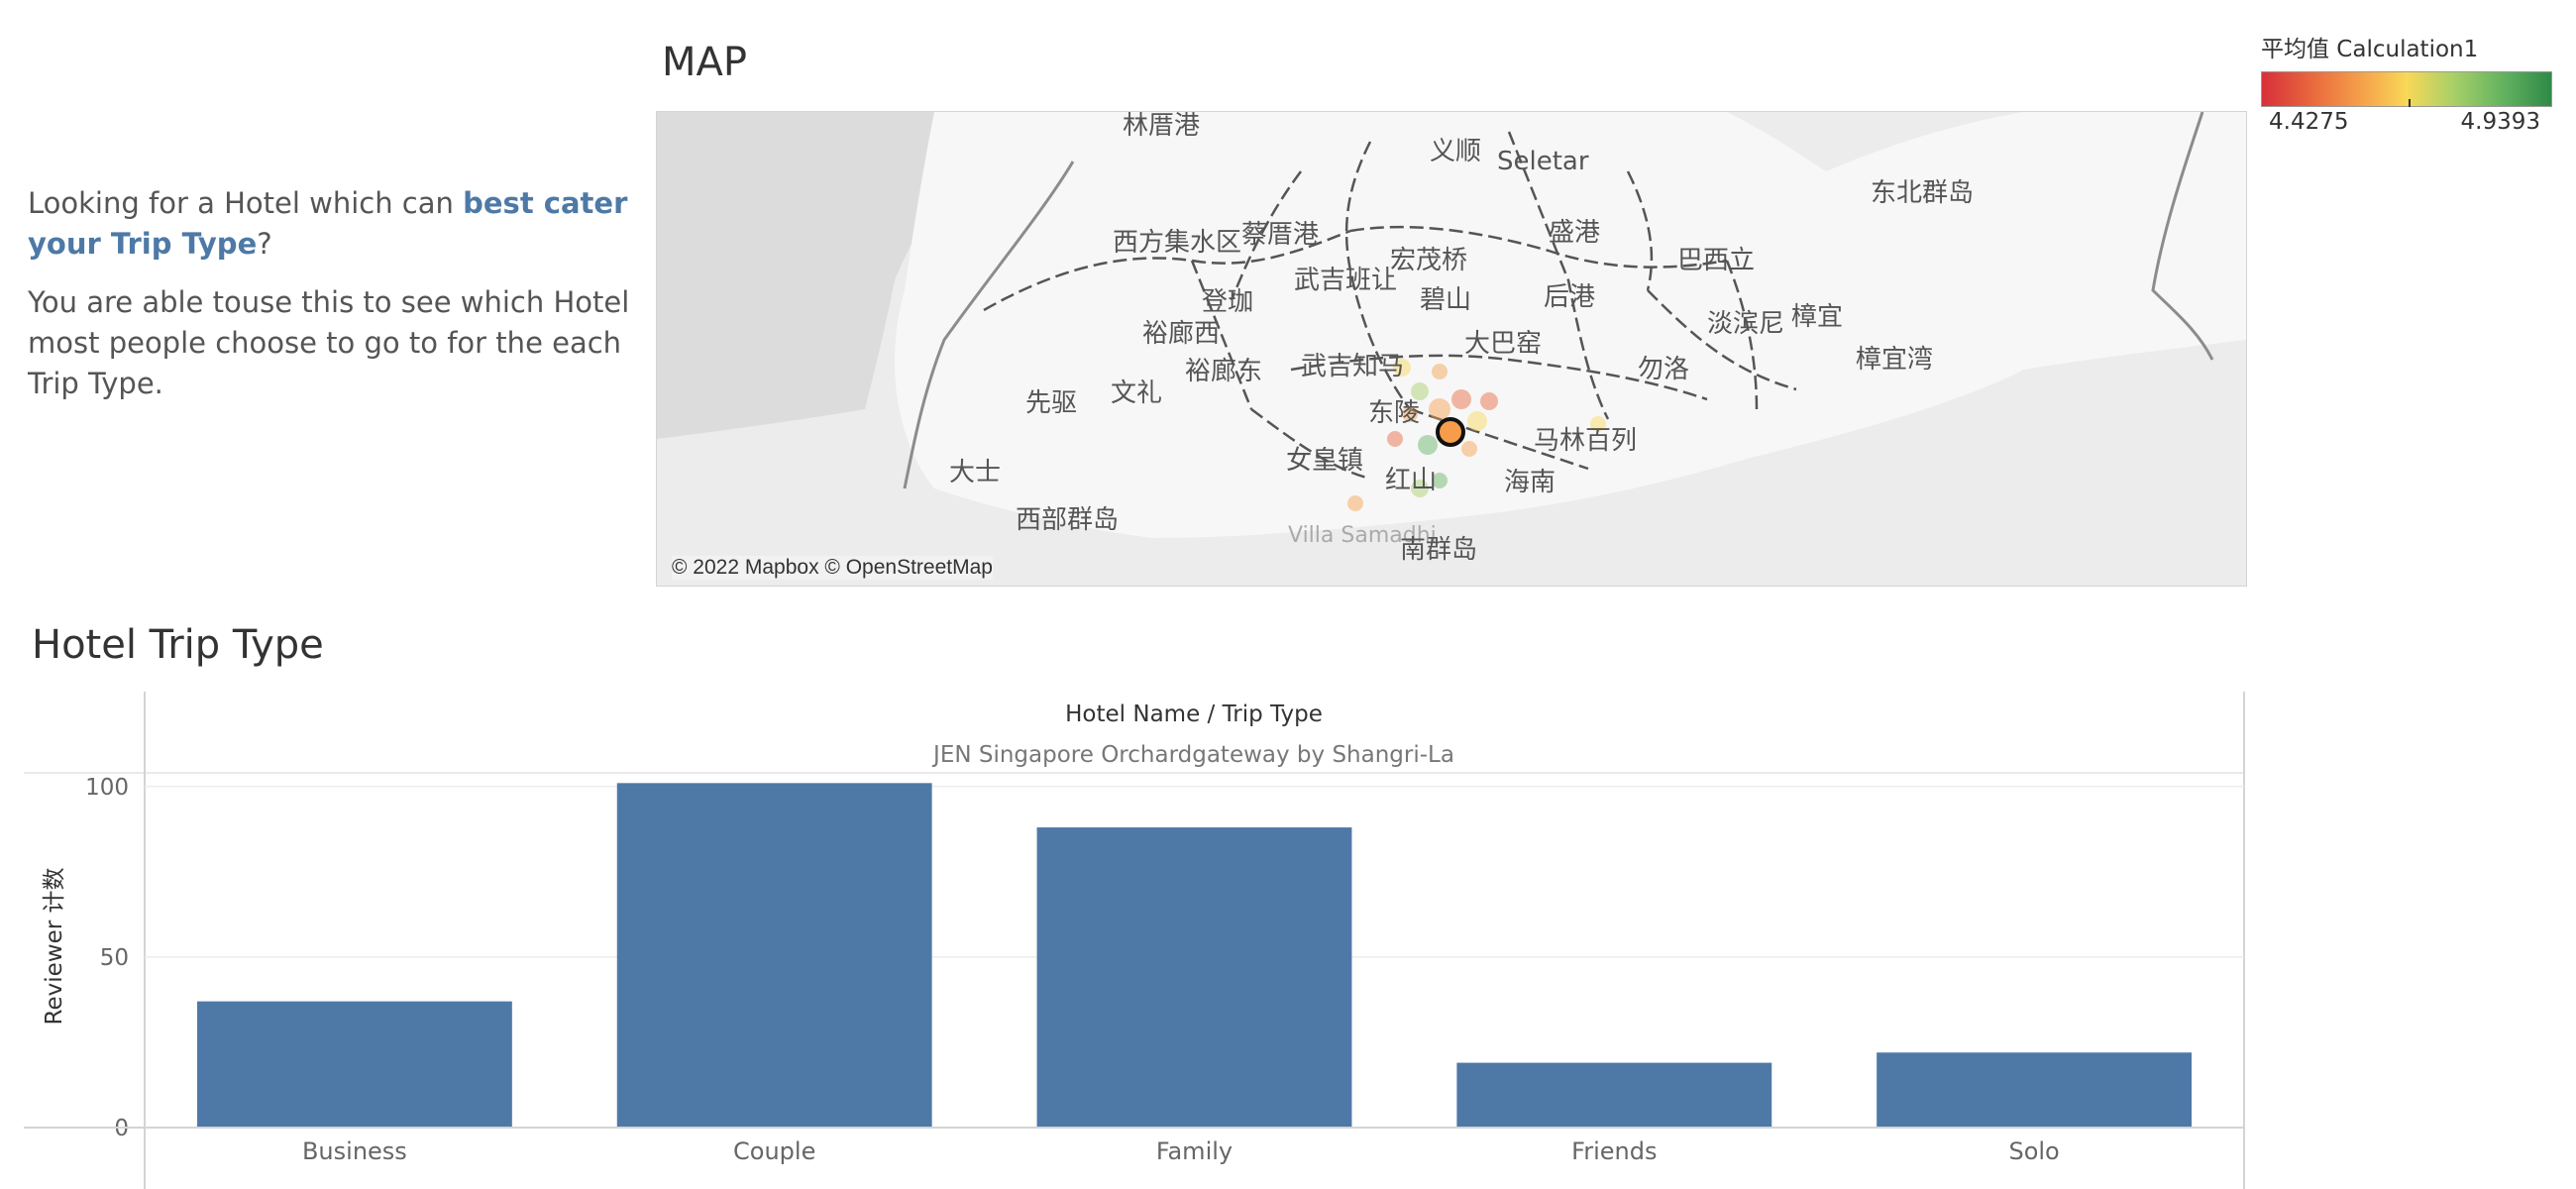 This screenshot has width=2576, height=1189. What do you see at coordinates (1223, 372) in the screenshot?
I see `map-place-label: 裕廊东` at bounding box center [1223, 372].